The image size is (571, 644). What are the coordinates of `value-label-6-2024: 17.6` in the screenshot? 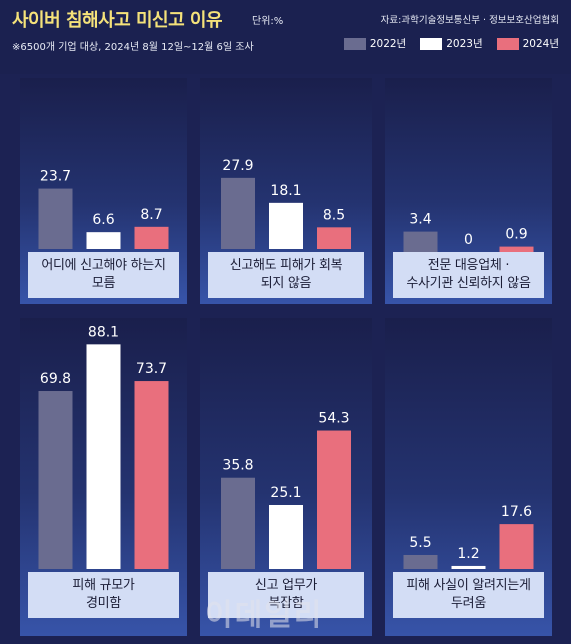 It's located at (516, 512).